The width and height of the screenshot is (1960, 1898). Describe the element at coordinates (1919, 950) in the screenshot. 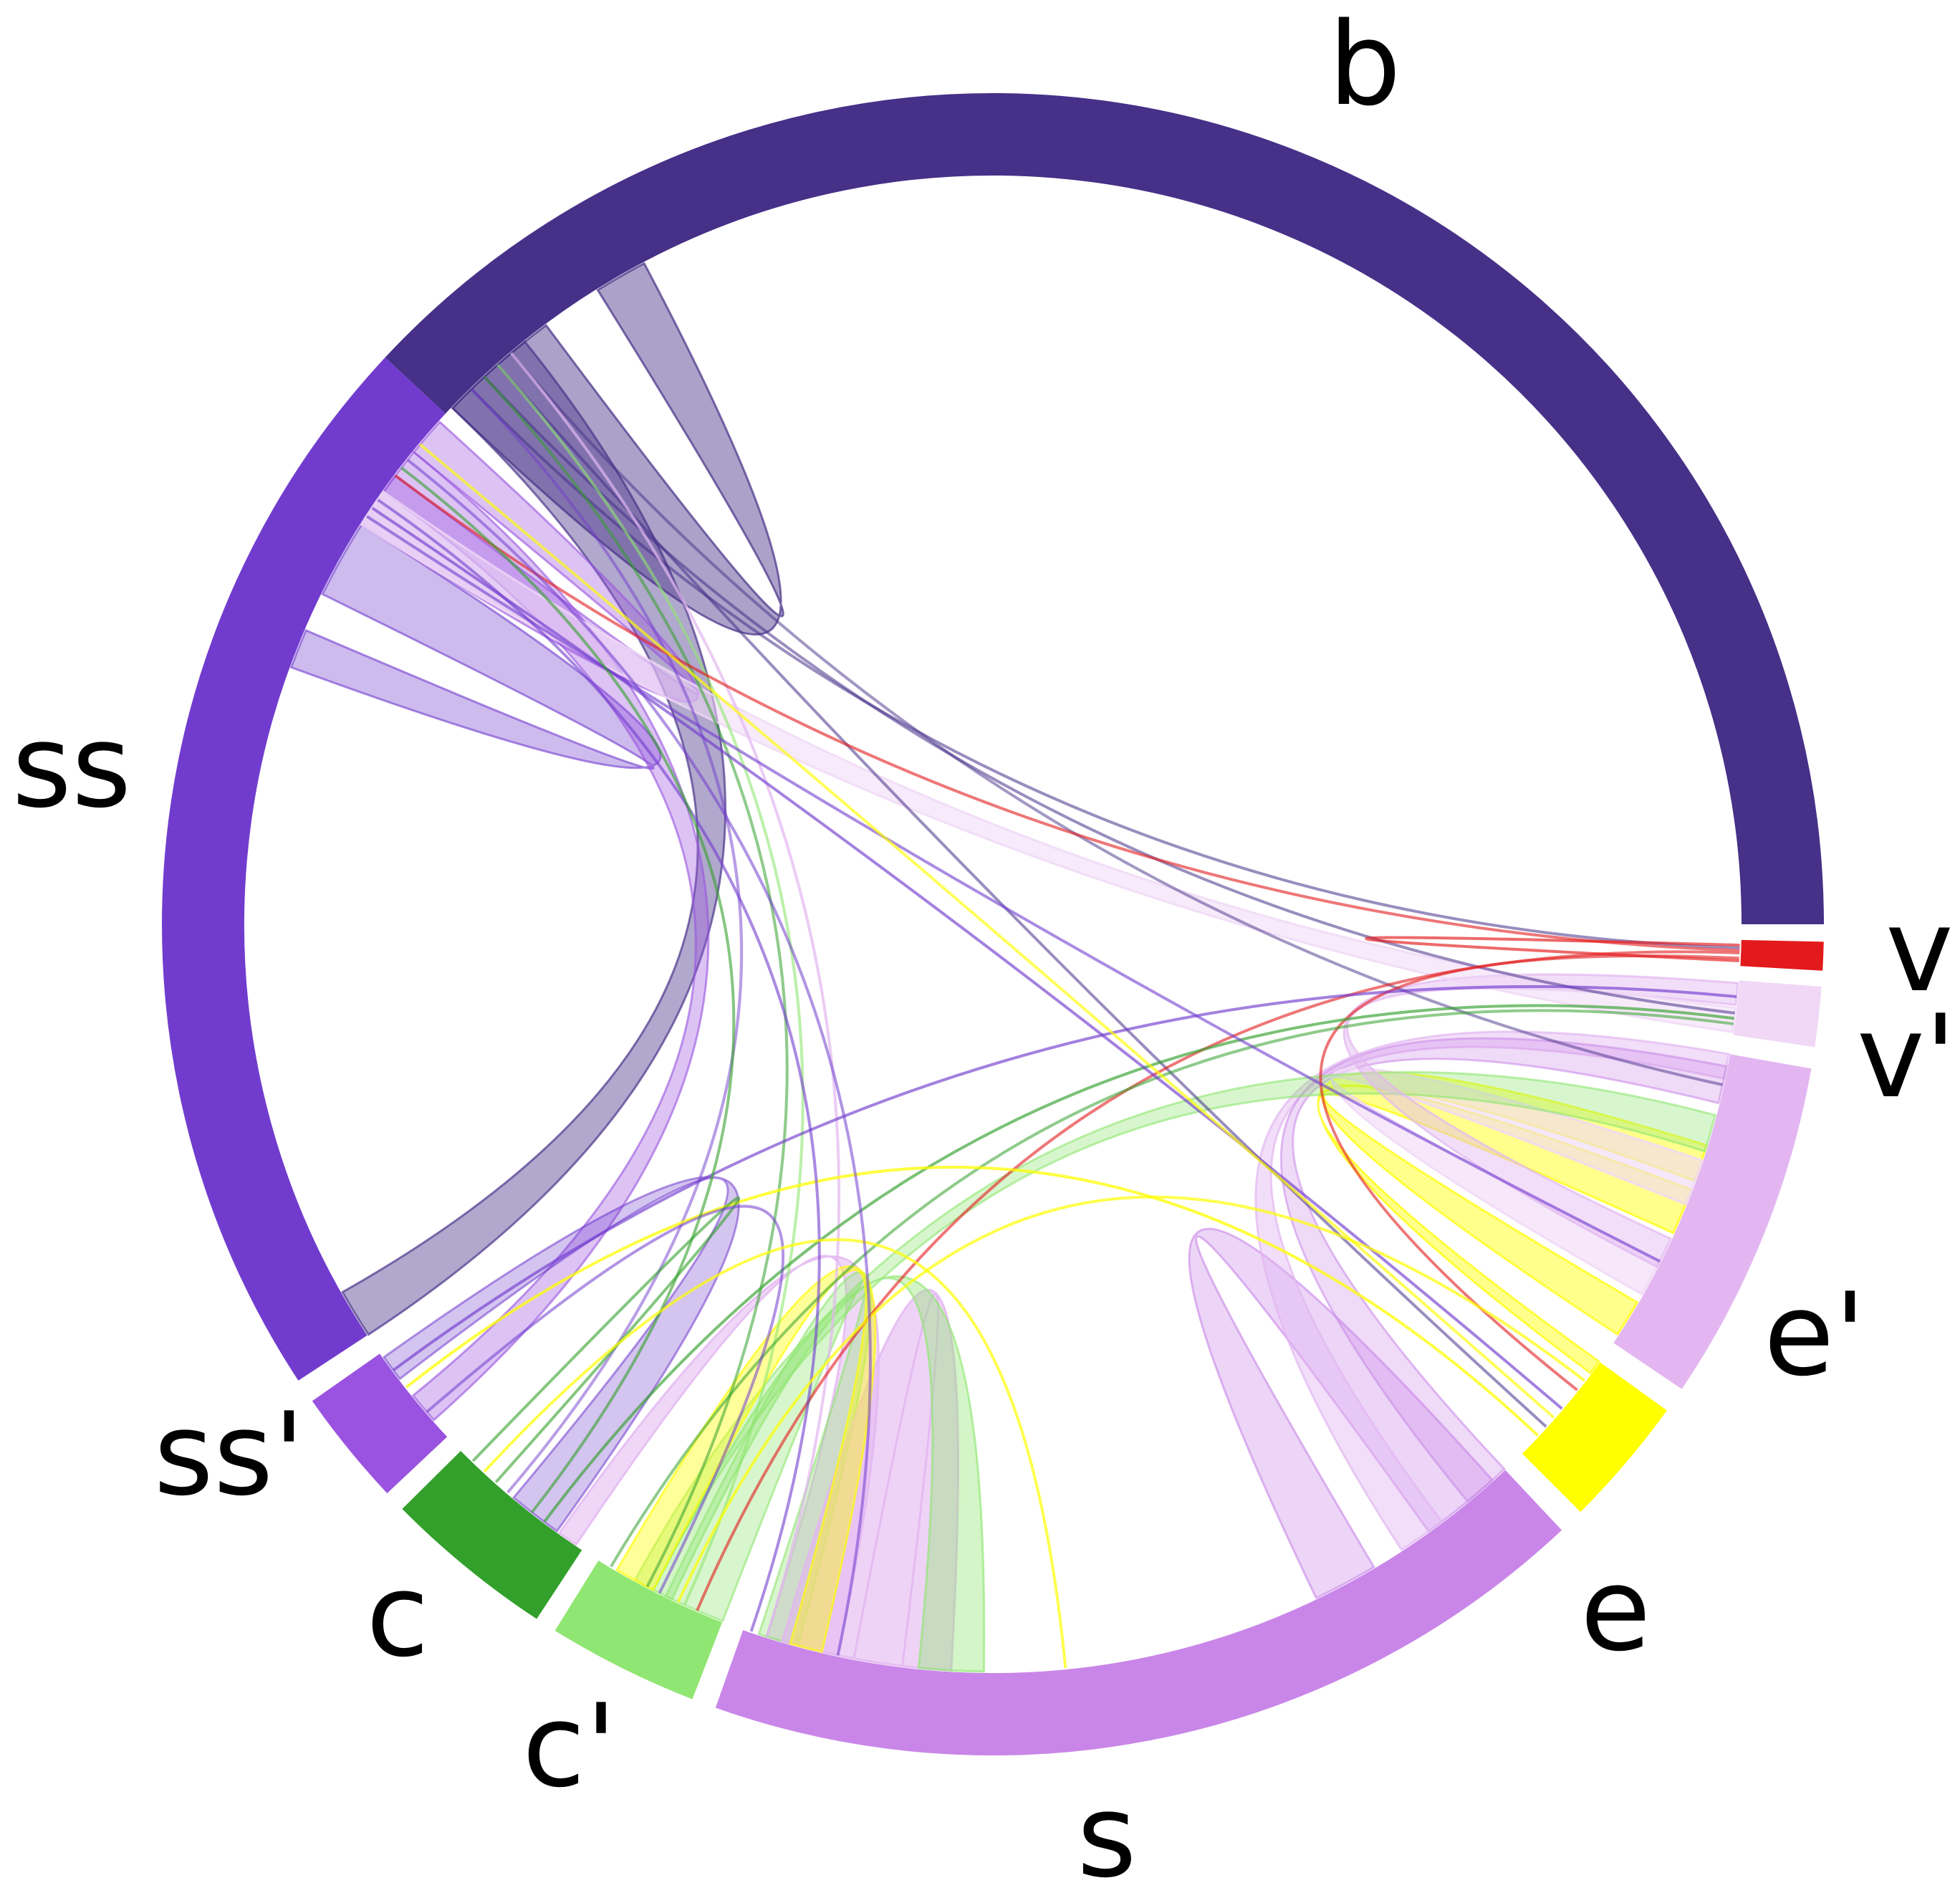

I see `label-v: v` at that location.